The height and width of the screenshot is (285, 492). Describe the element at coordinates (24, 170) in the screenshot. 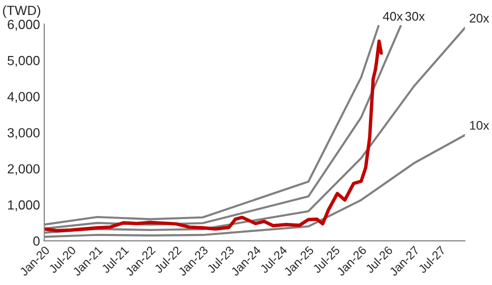

I see `y-tick-label: 2,000` at that location.